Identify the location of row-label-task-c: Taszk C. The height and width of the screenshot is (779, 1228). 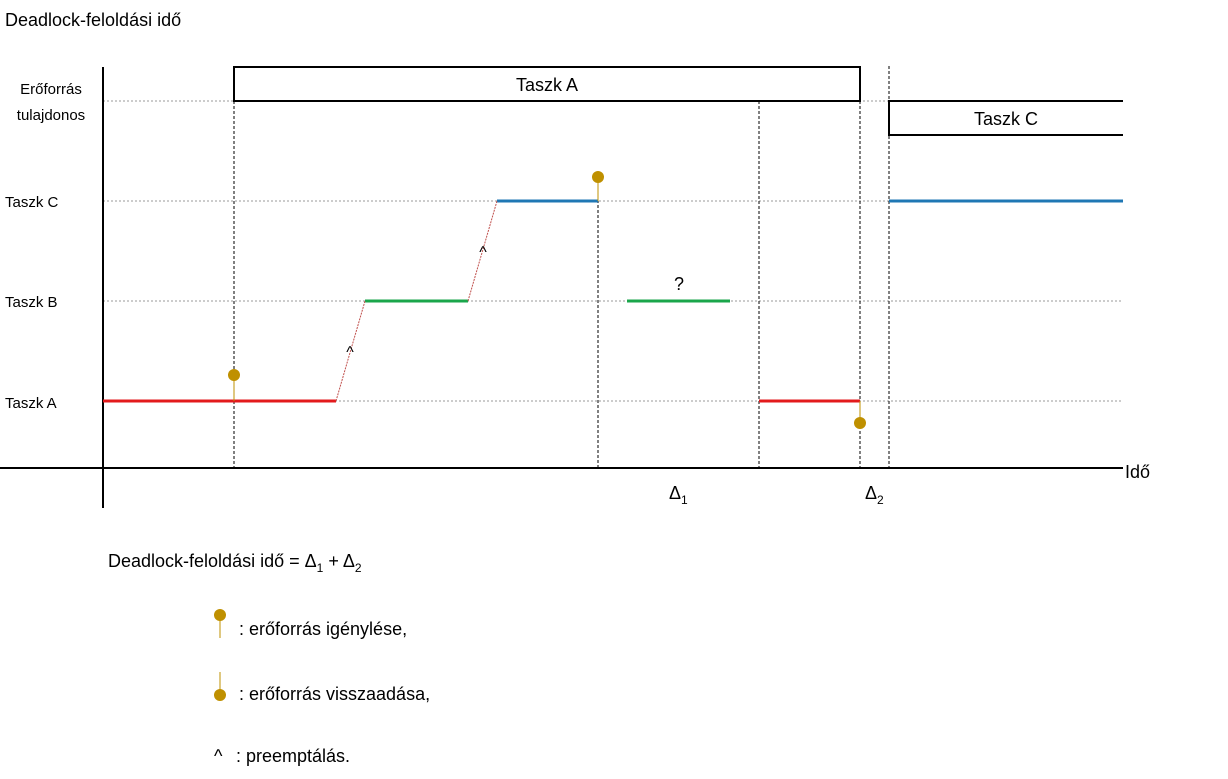
(32, 202).